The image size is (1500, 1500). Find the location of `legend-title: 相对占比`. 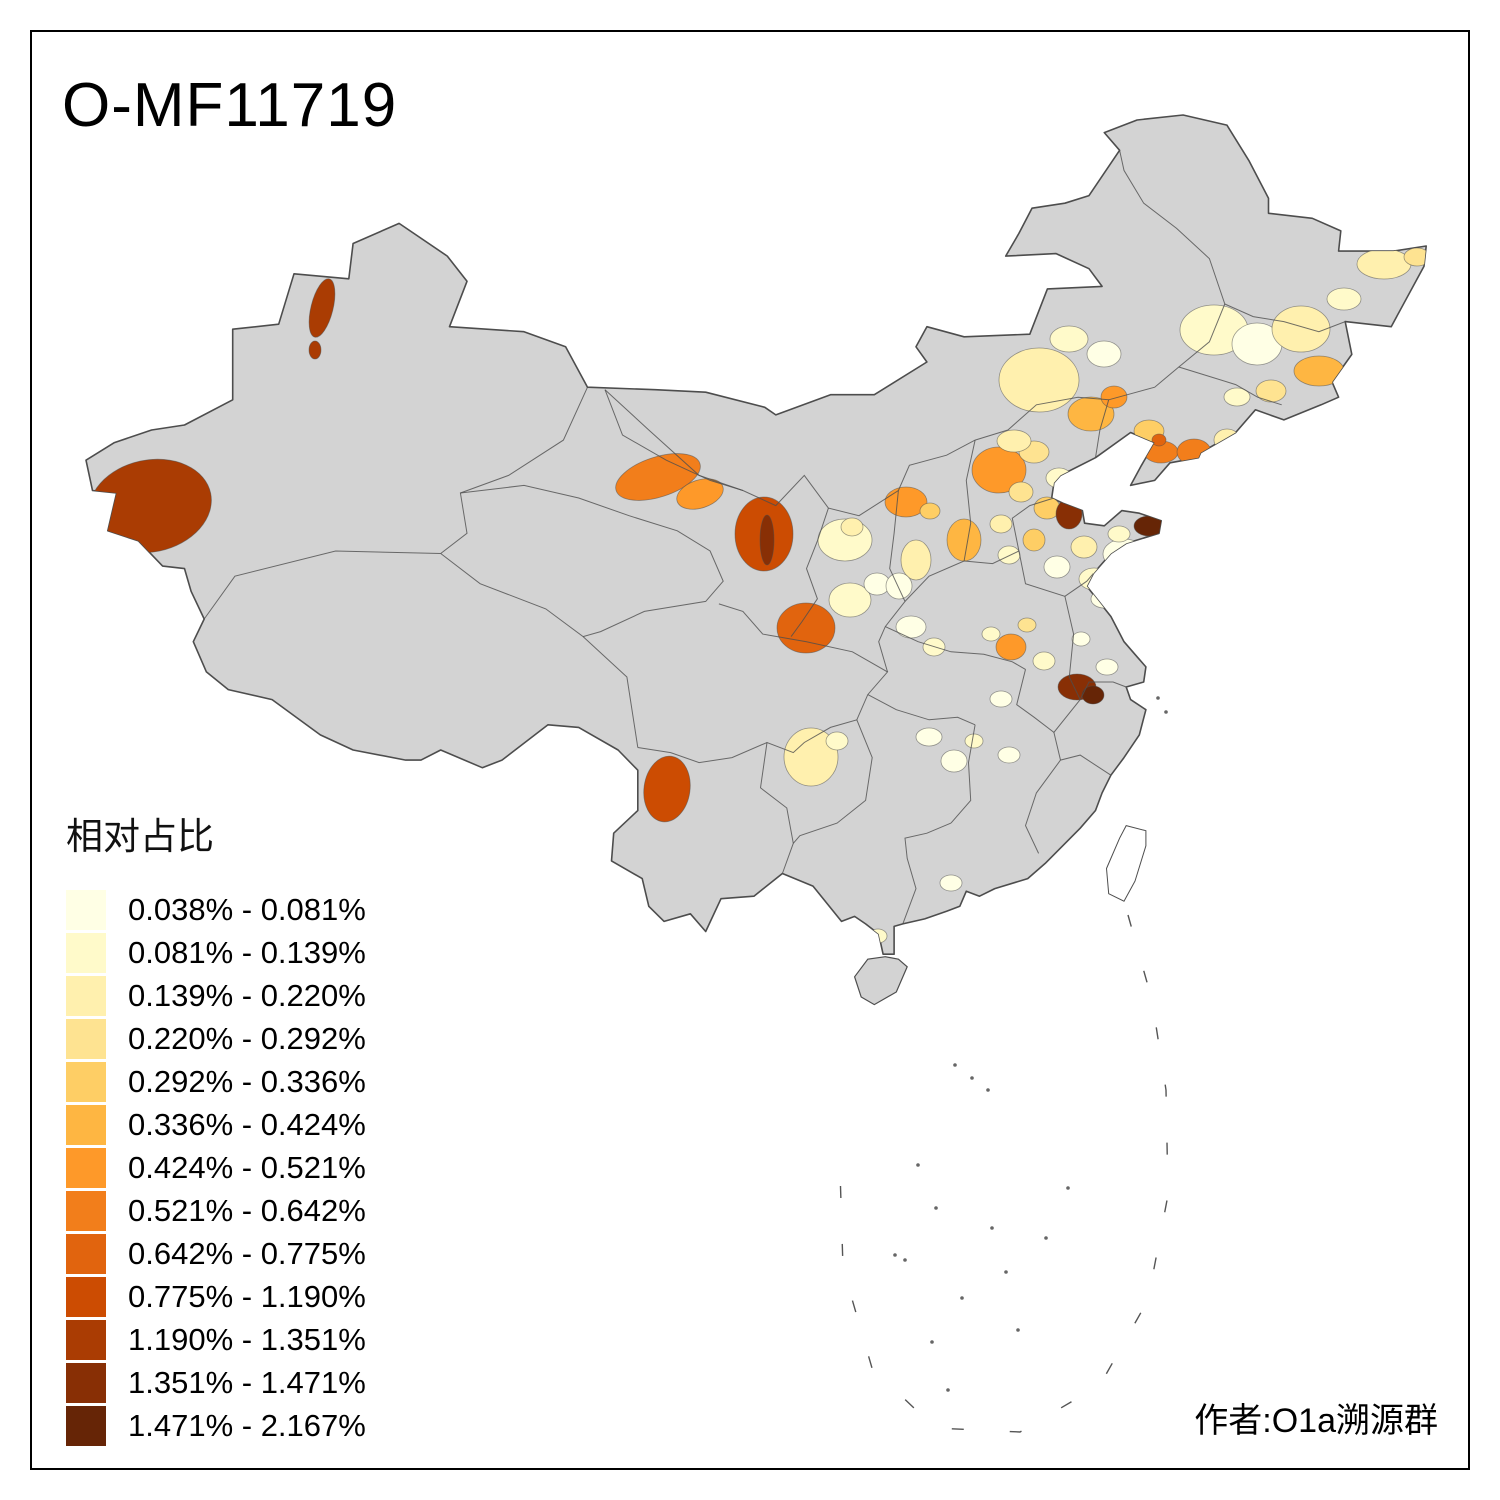

legend-title: 相对占比 is located at coordinates (140, 836).